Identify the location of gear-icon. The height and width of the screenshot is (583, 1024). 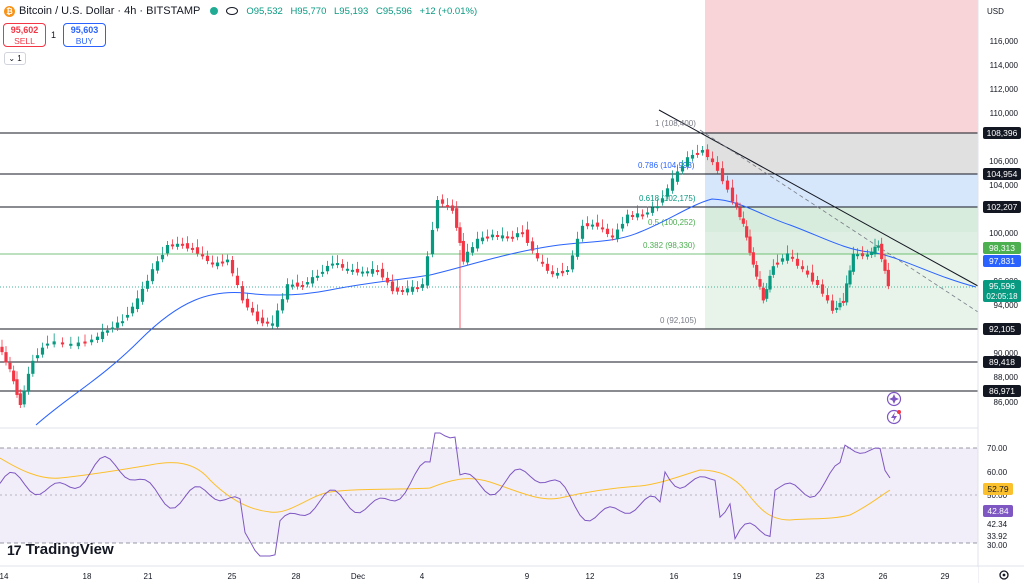
(1004, 575).